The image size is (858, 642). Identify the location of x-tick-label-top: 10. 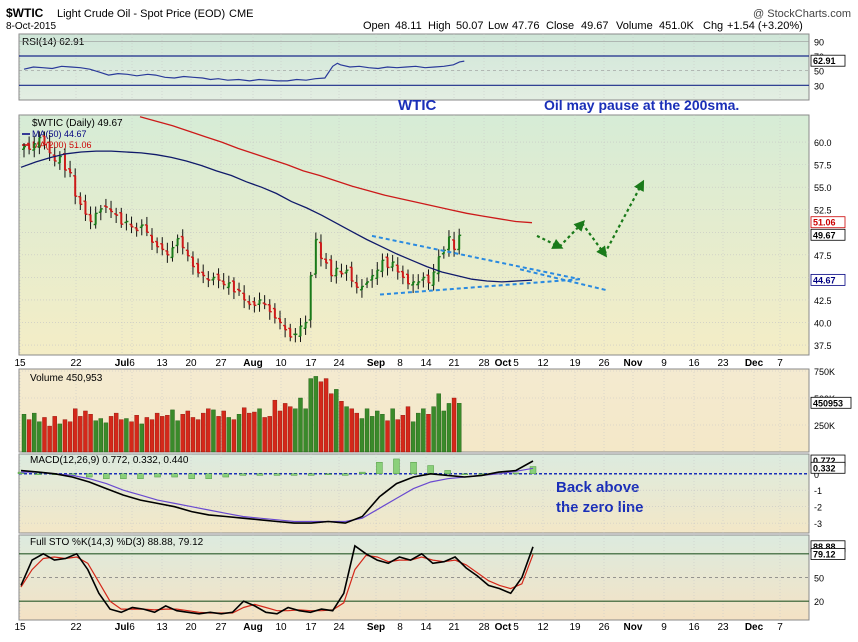
(281, 363).